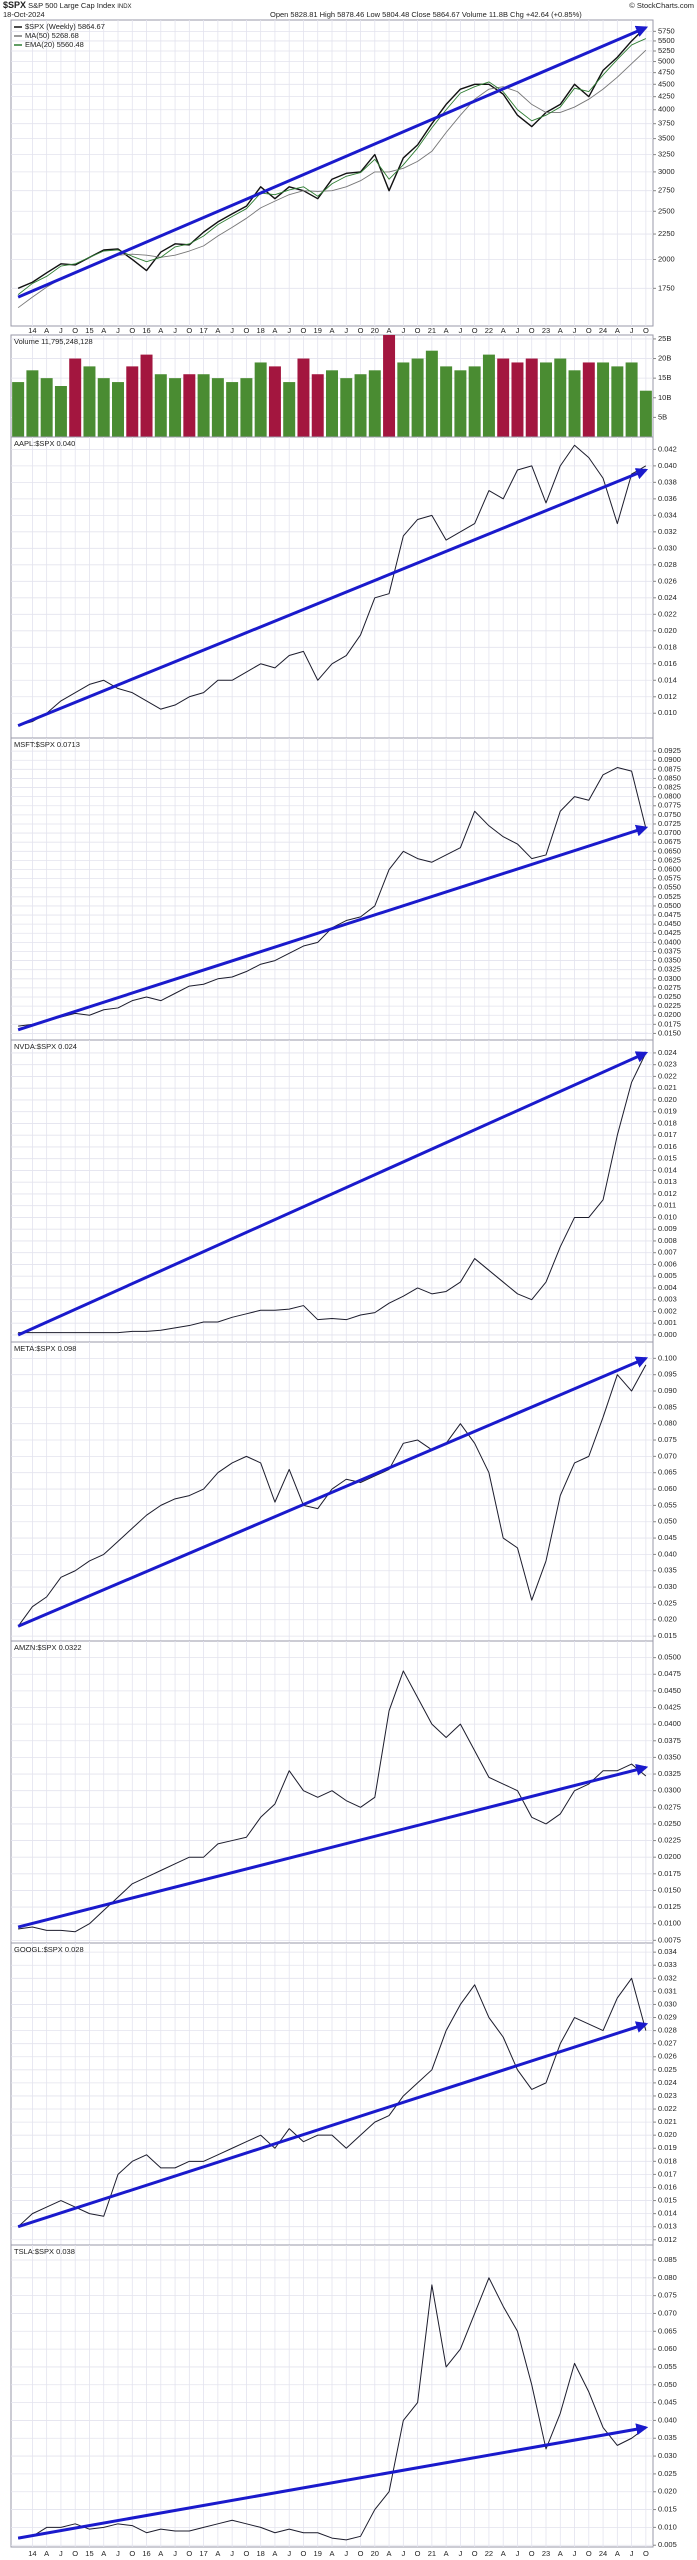  I want to click on legend-label: GOOGL:$SPX 0.028, so click(49, 1949).